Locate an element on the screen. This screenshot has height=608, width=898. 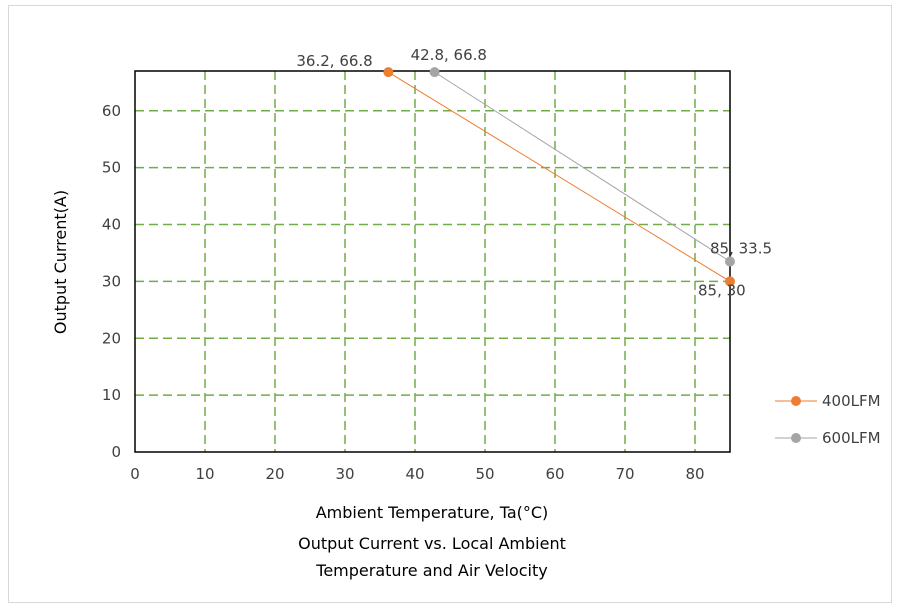
y-tick-label-30: 30 is located at coordinates (111, 281).